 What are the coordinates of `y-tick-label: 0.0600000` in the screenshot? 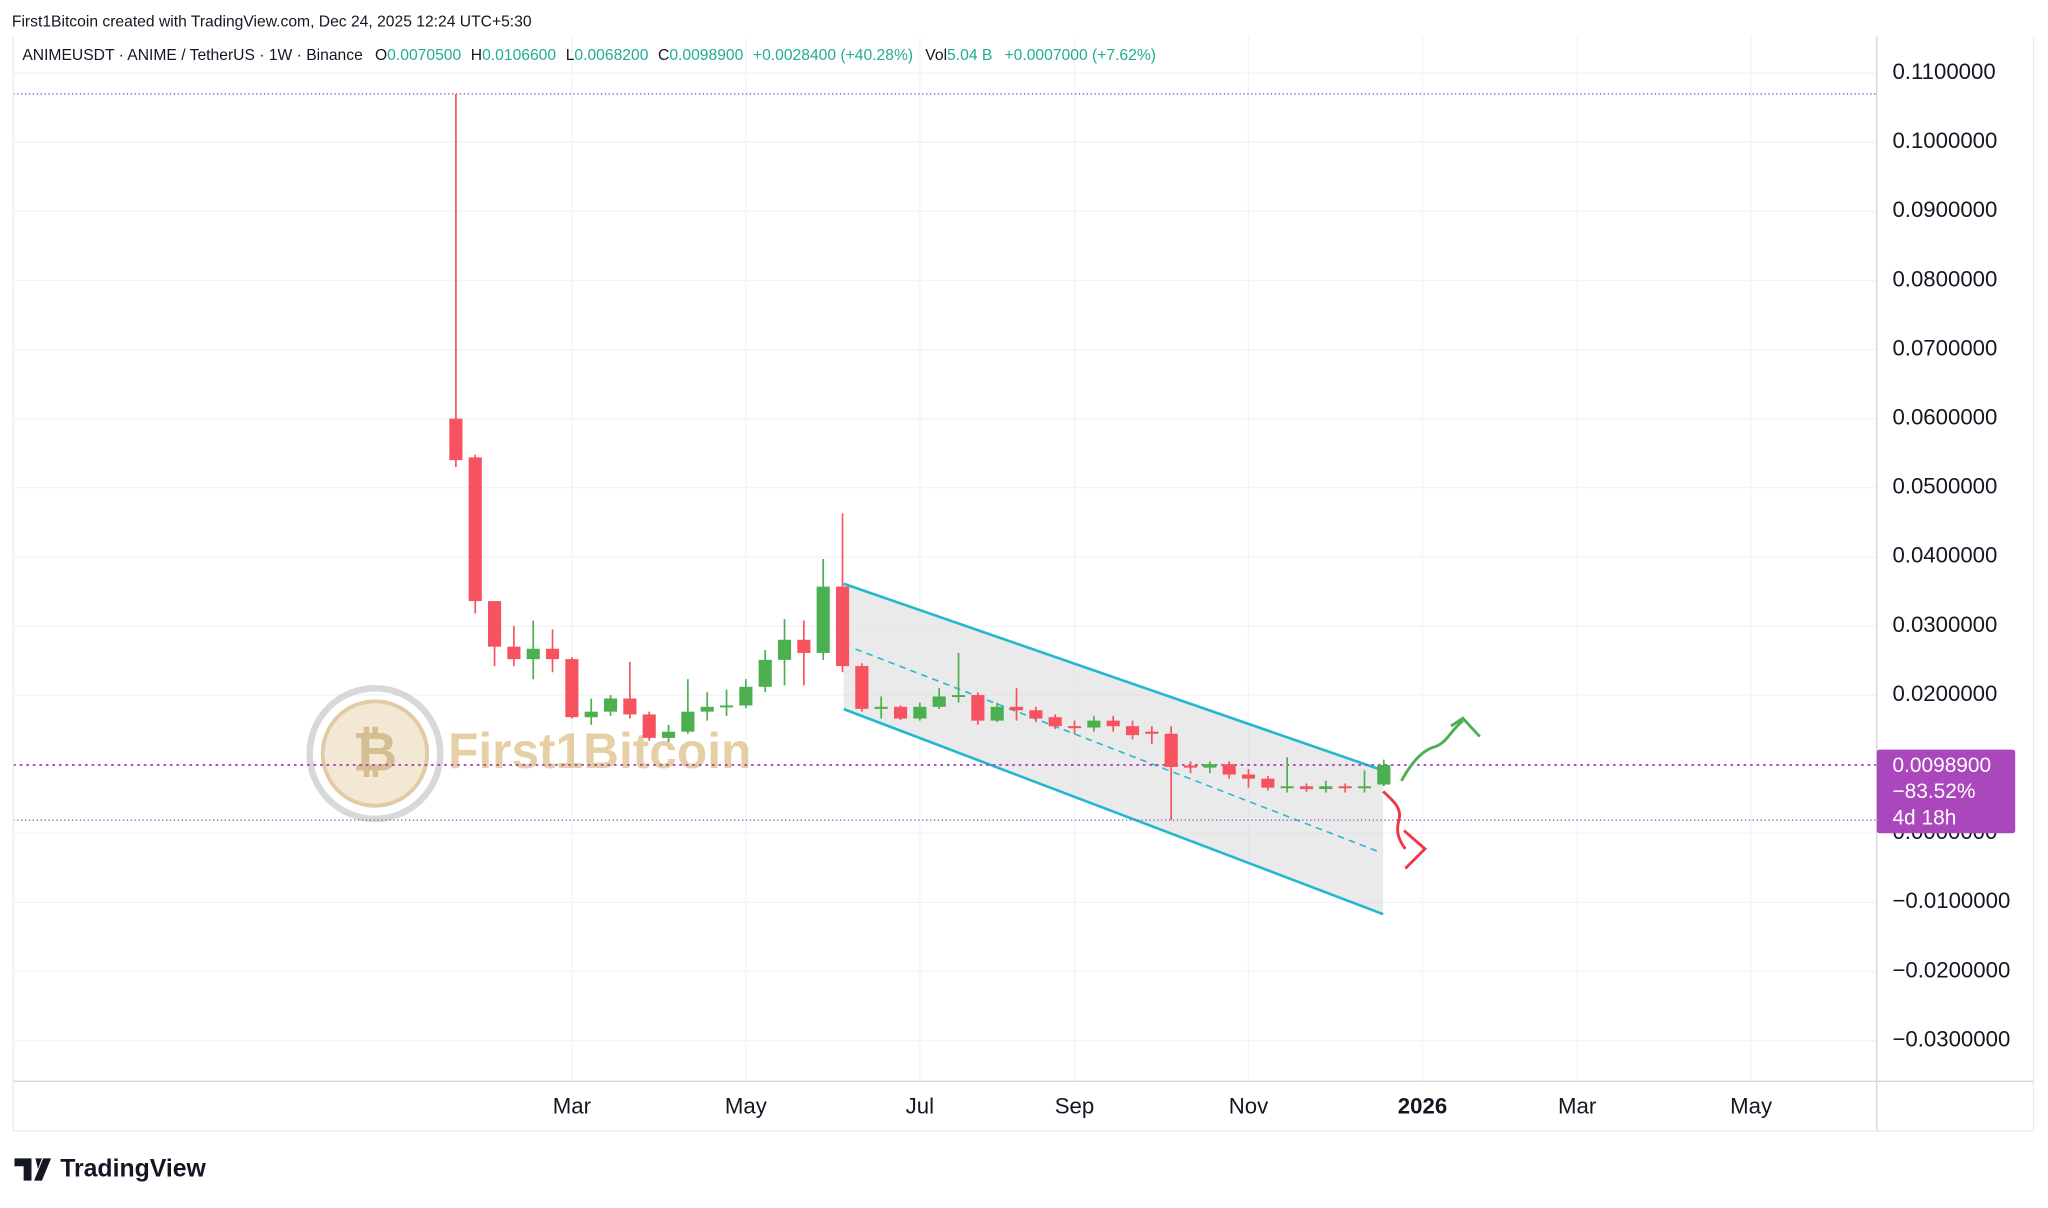 It's located at (1944, 417).